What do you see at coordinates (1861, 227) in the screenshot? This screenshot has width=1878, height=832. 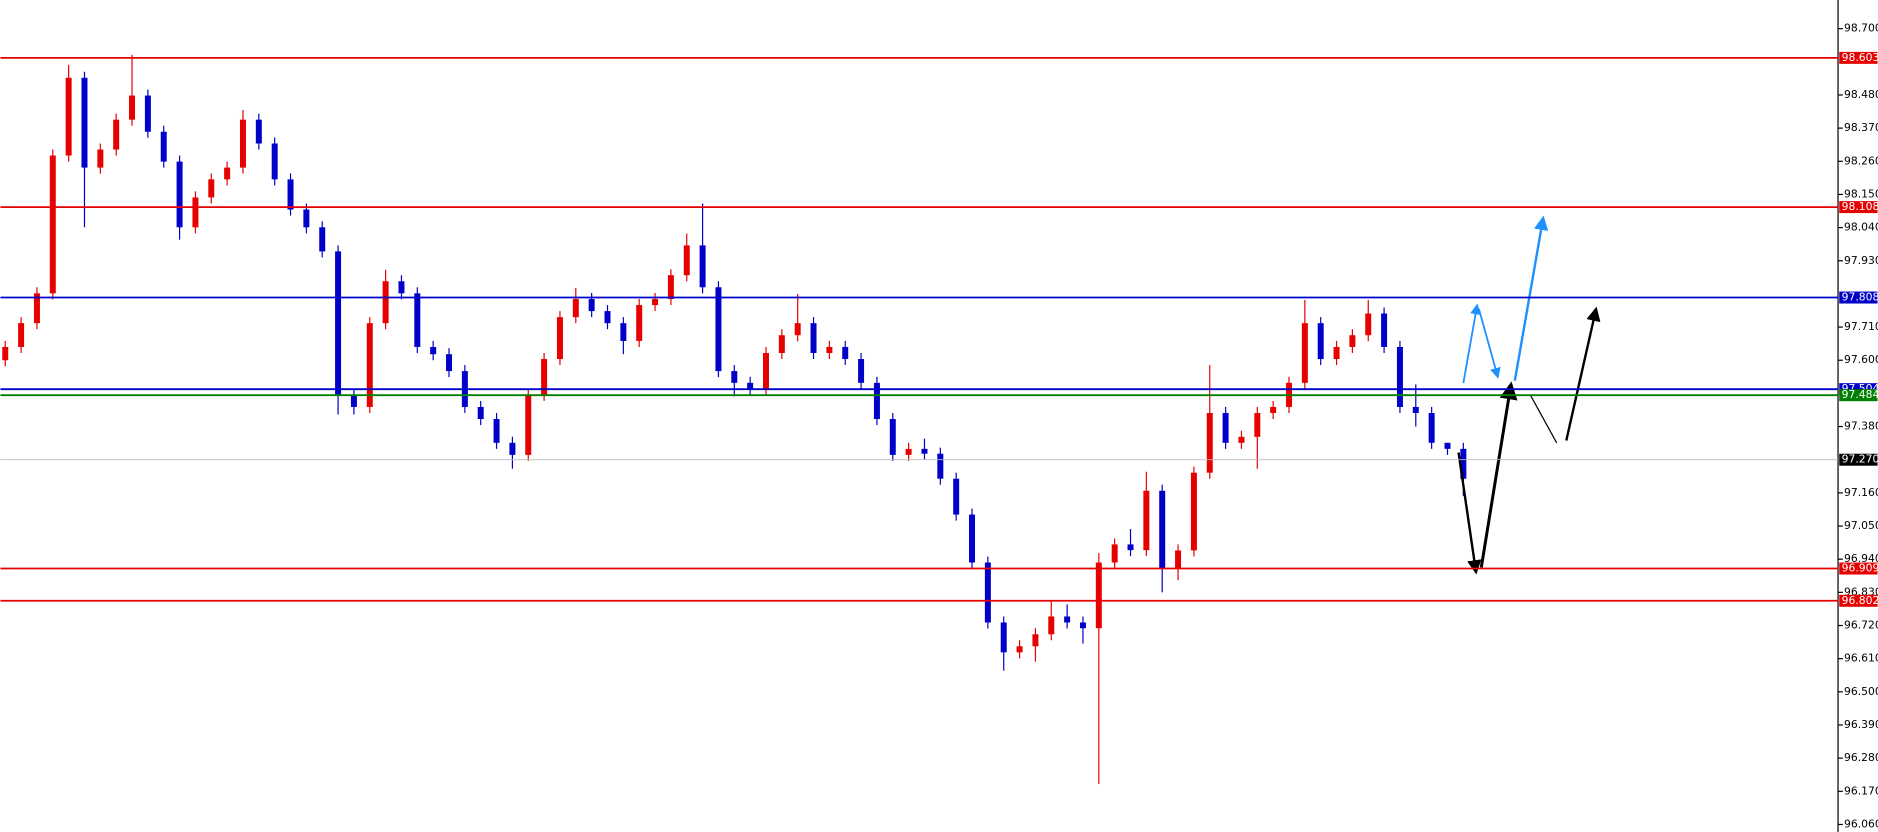 I see `y-tick-label: 98.040` at bounding box center [1861, 227].